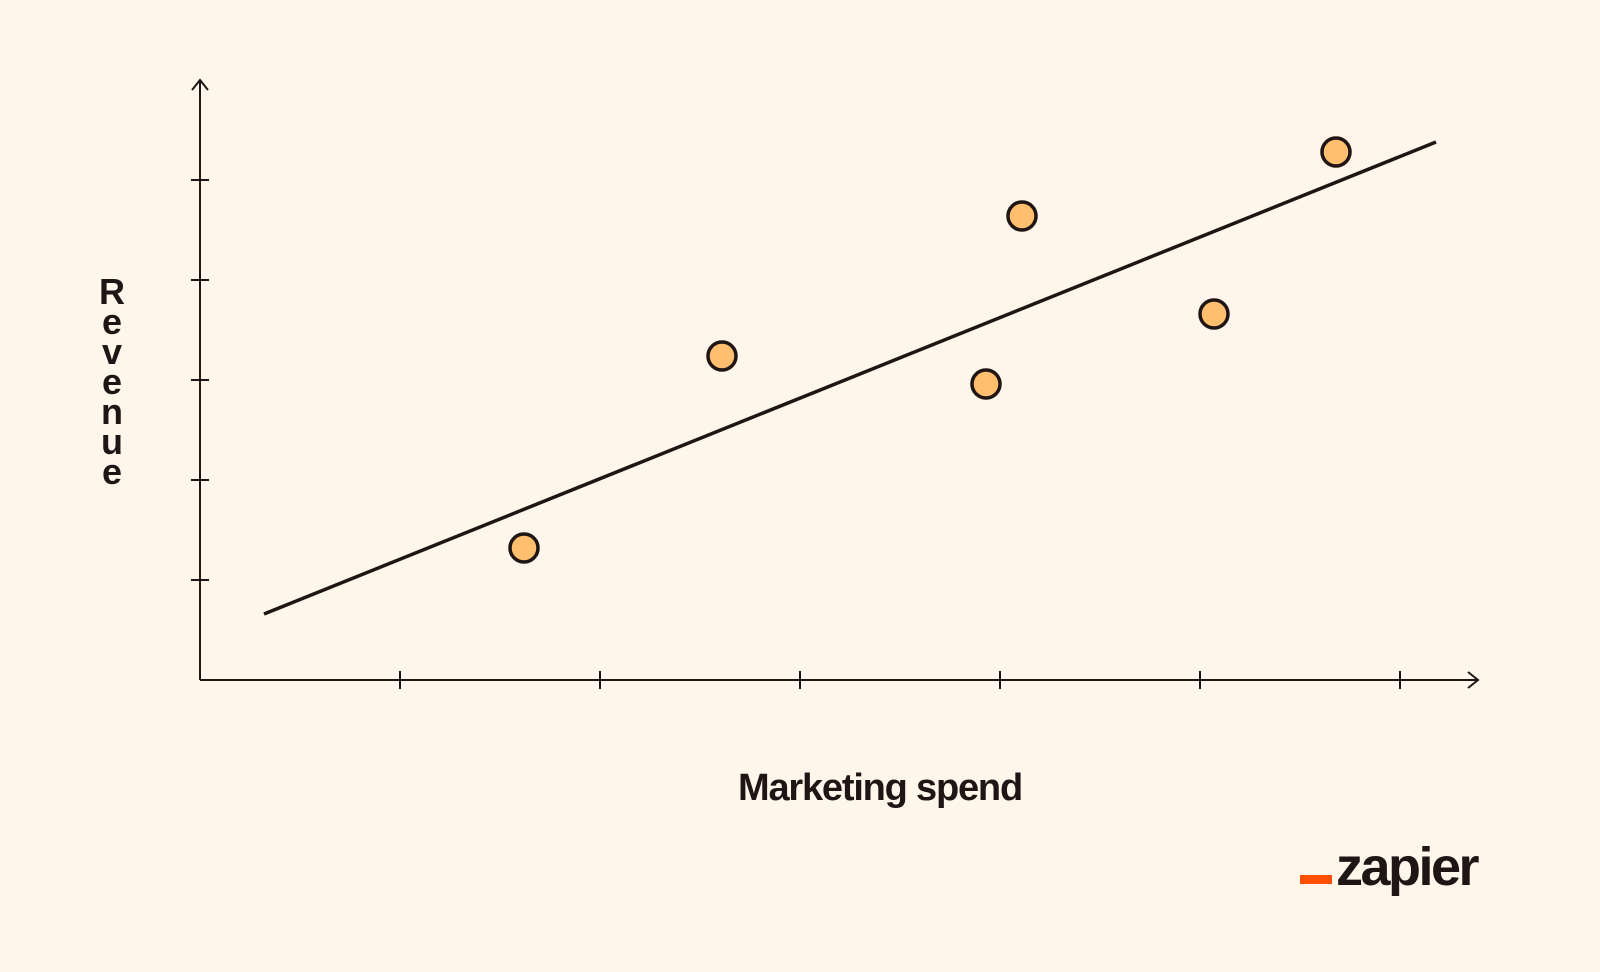  I want to click on x-axis-arrow, so click(1473, 680).